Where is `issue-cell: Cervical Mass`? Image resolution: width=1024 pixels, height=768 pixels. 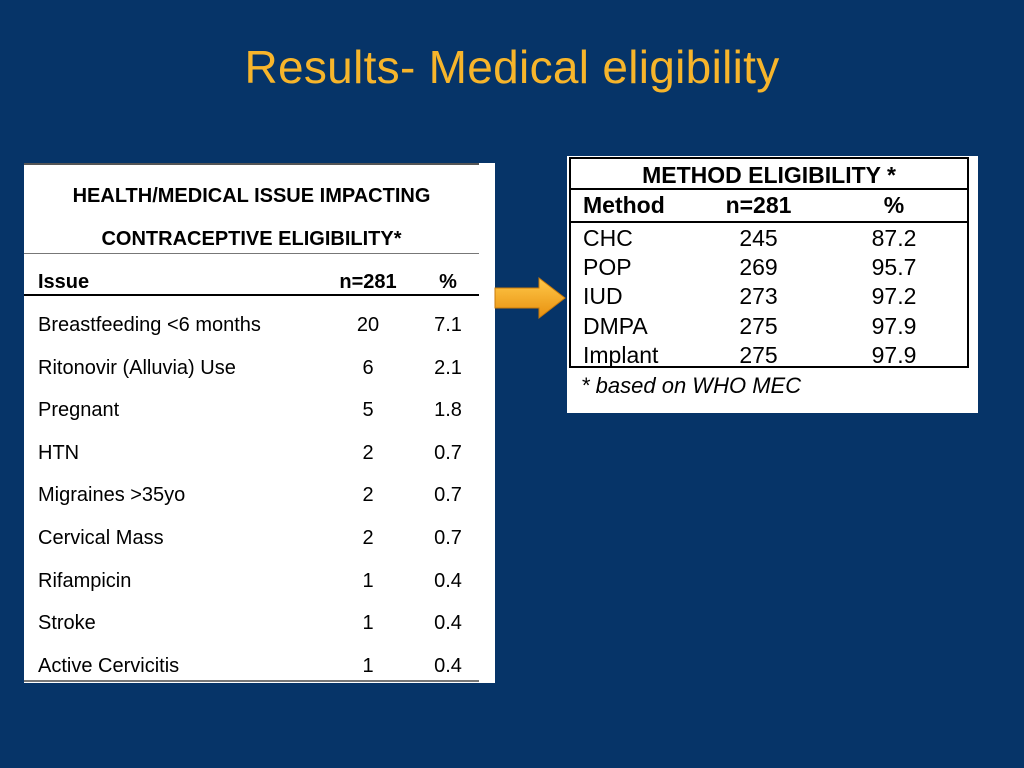 issue-cell: Cervical Mass is located at coordinates (101, 538).